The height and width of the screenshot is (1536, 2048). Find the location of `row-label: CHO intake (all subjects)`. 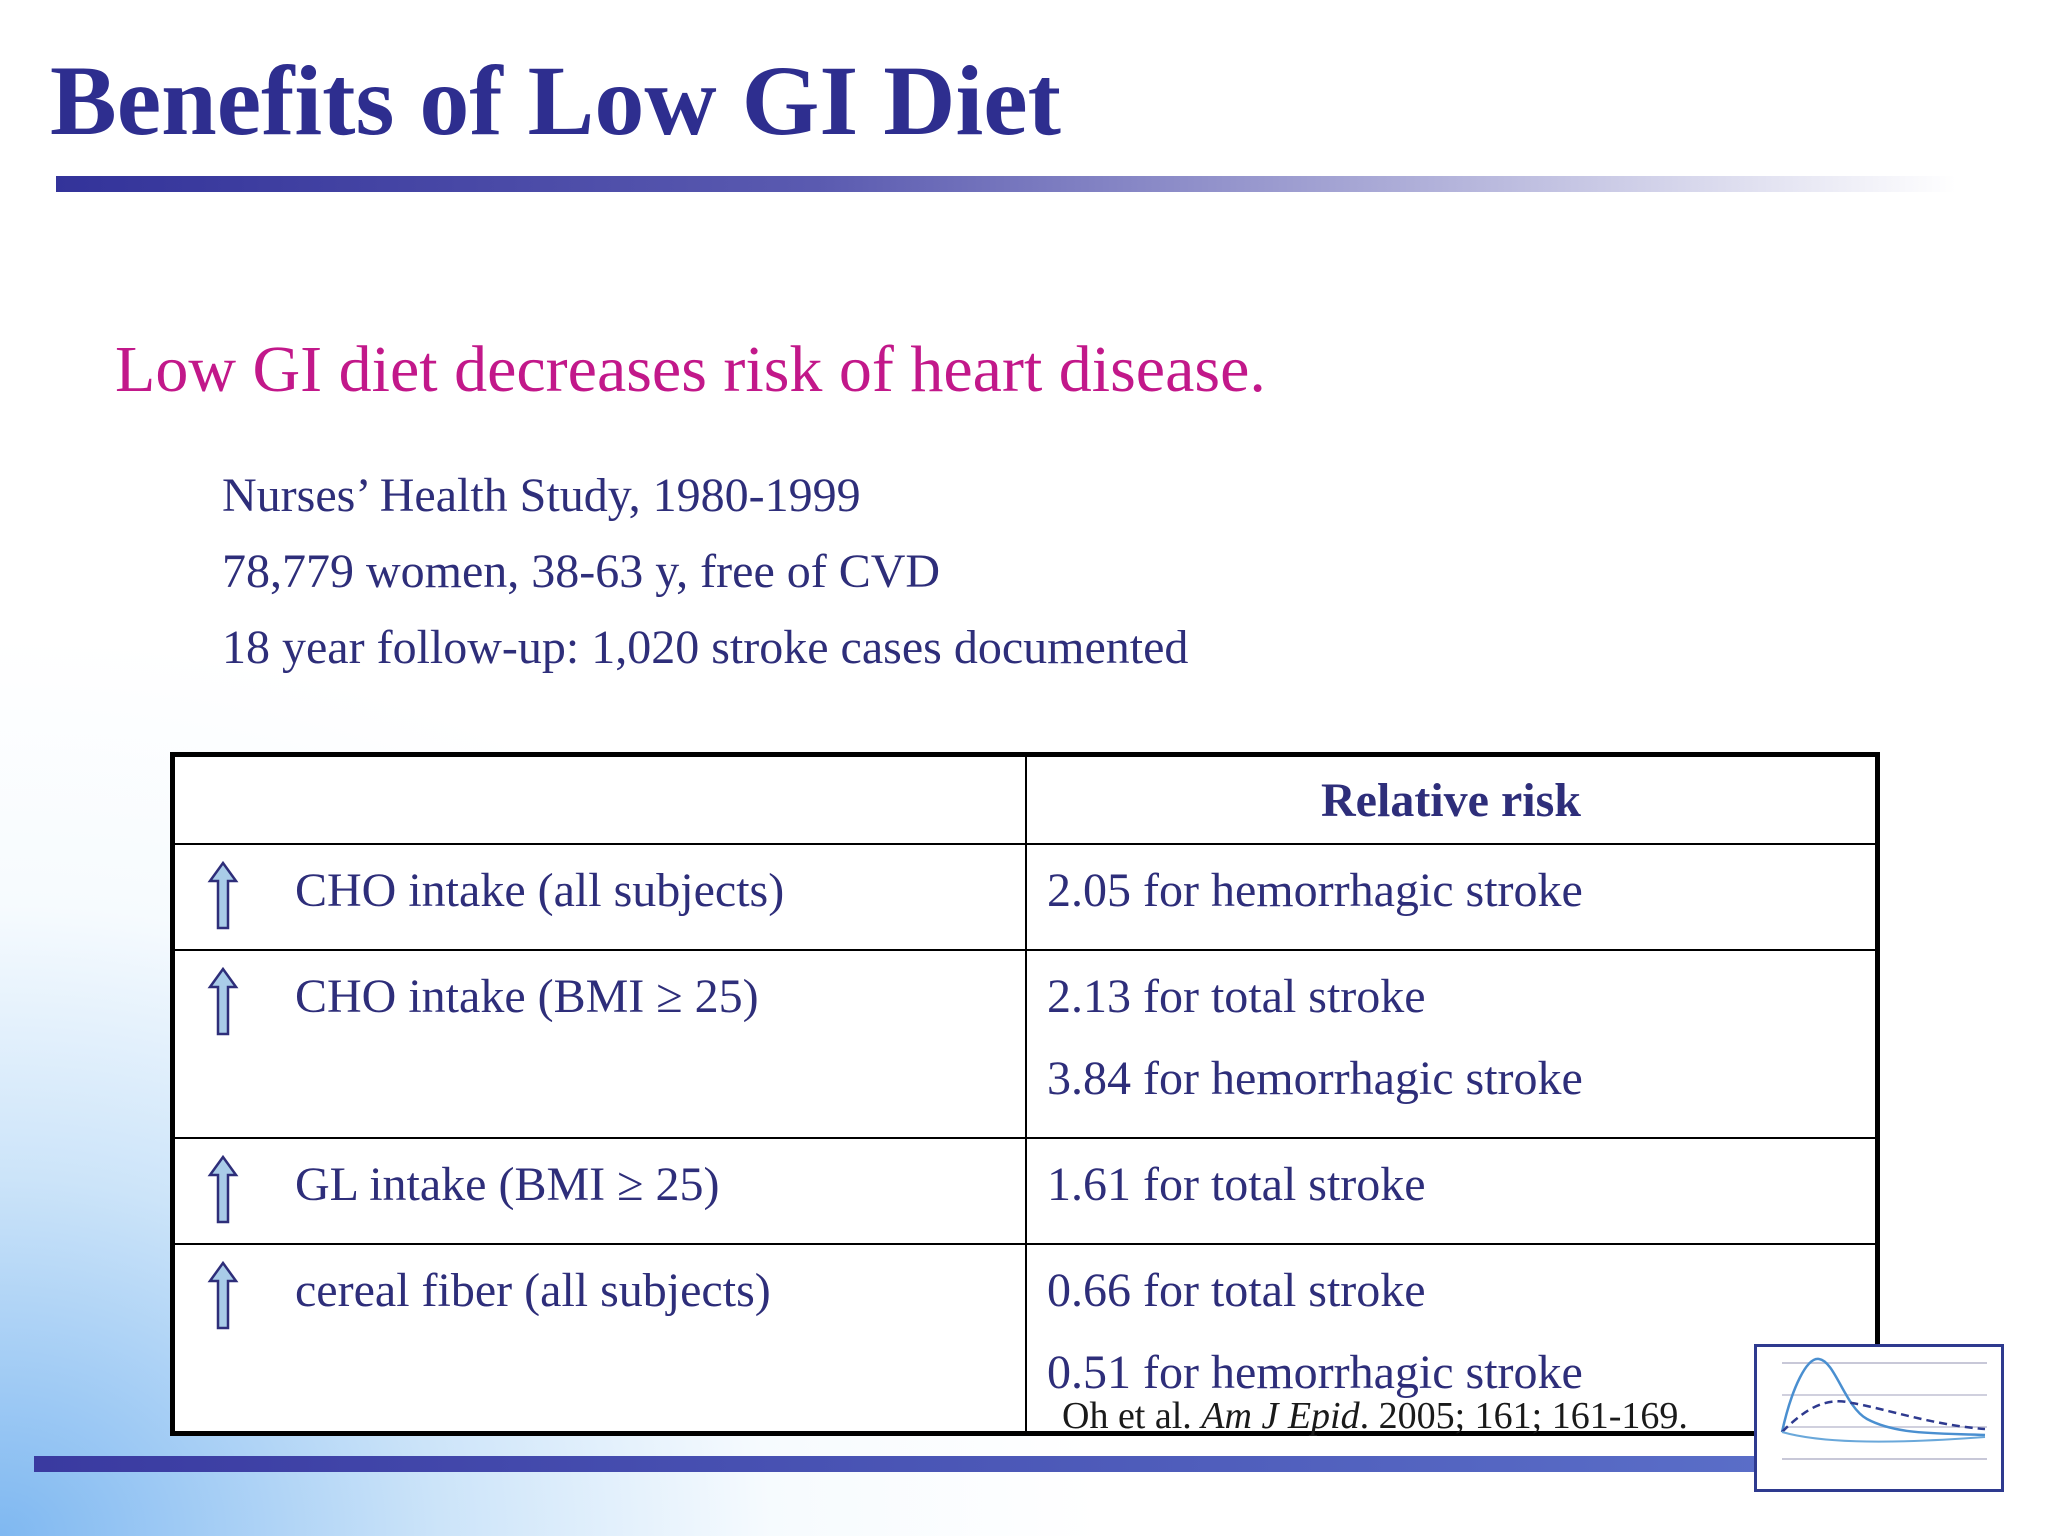

row-label: CHO intake (all subjects) is located at coordinates (540, 890).